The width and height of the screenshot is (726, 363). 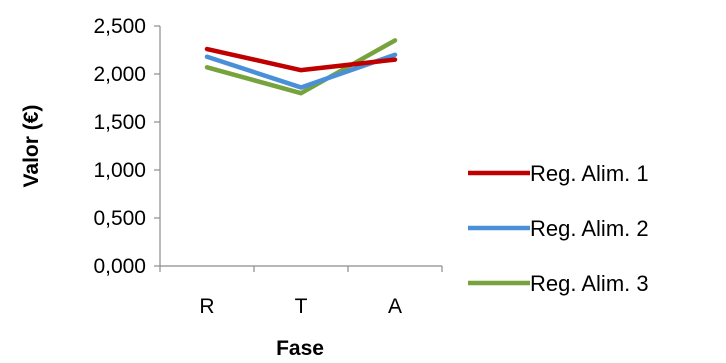 What do you see at coordinates (119, 170) in the screenshot?
I see `y-tick-label: 1,000` at bounding box center [119, 170].